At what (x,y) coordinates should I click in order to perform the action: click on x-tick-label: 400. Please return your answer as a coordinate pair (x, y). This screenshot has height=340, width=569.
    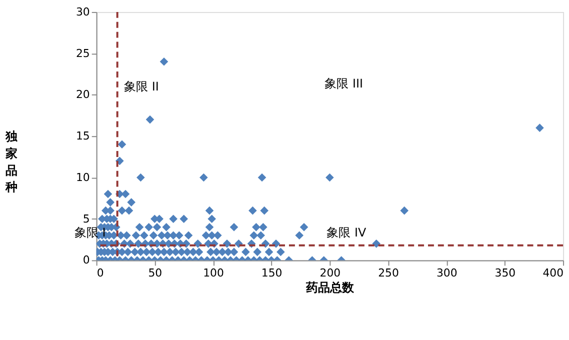
    Looking at the image, I should click on (553, 273).